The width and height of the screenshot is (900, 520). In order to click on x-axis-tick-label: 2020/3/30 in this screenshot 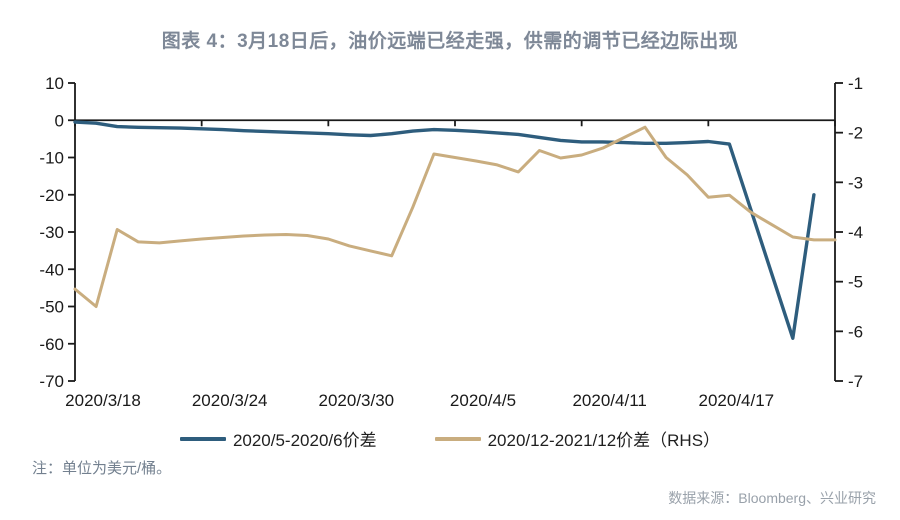, I will do `click(357, 400)`.